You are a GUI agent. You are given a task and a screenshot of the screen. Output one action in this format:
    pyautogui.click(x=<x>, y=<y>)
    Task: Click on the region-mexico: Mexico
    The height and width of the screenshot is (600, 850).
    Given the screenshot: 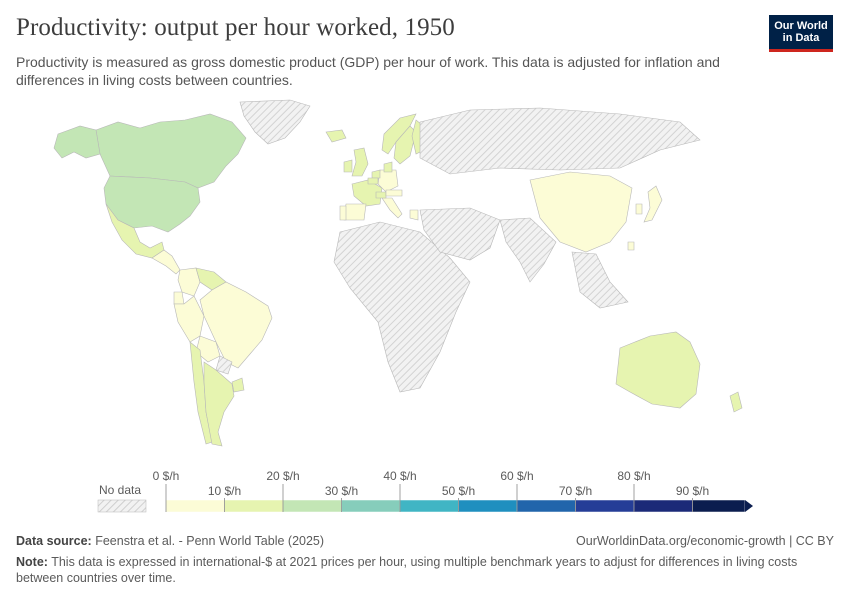 What is the action you would take?
    pyautogui.click(x=135, y=231)
    